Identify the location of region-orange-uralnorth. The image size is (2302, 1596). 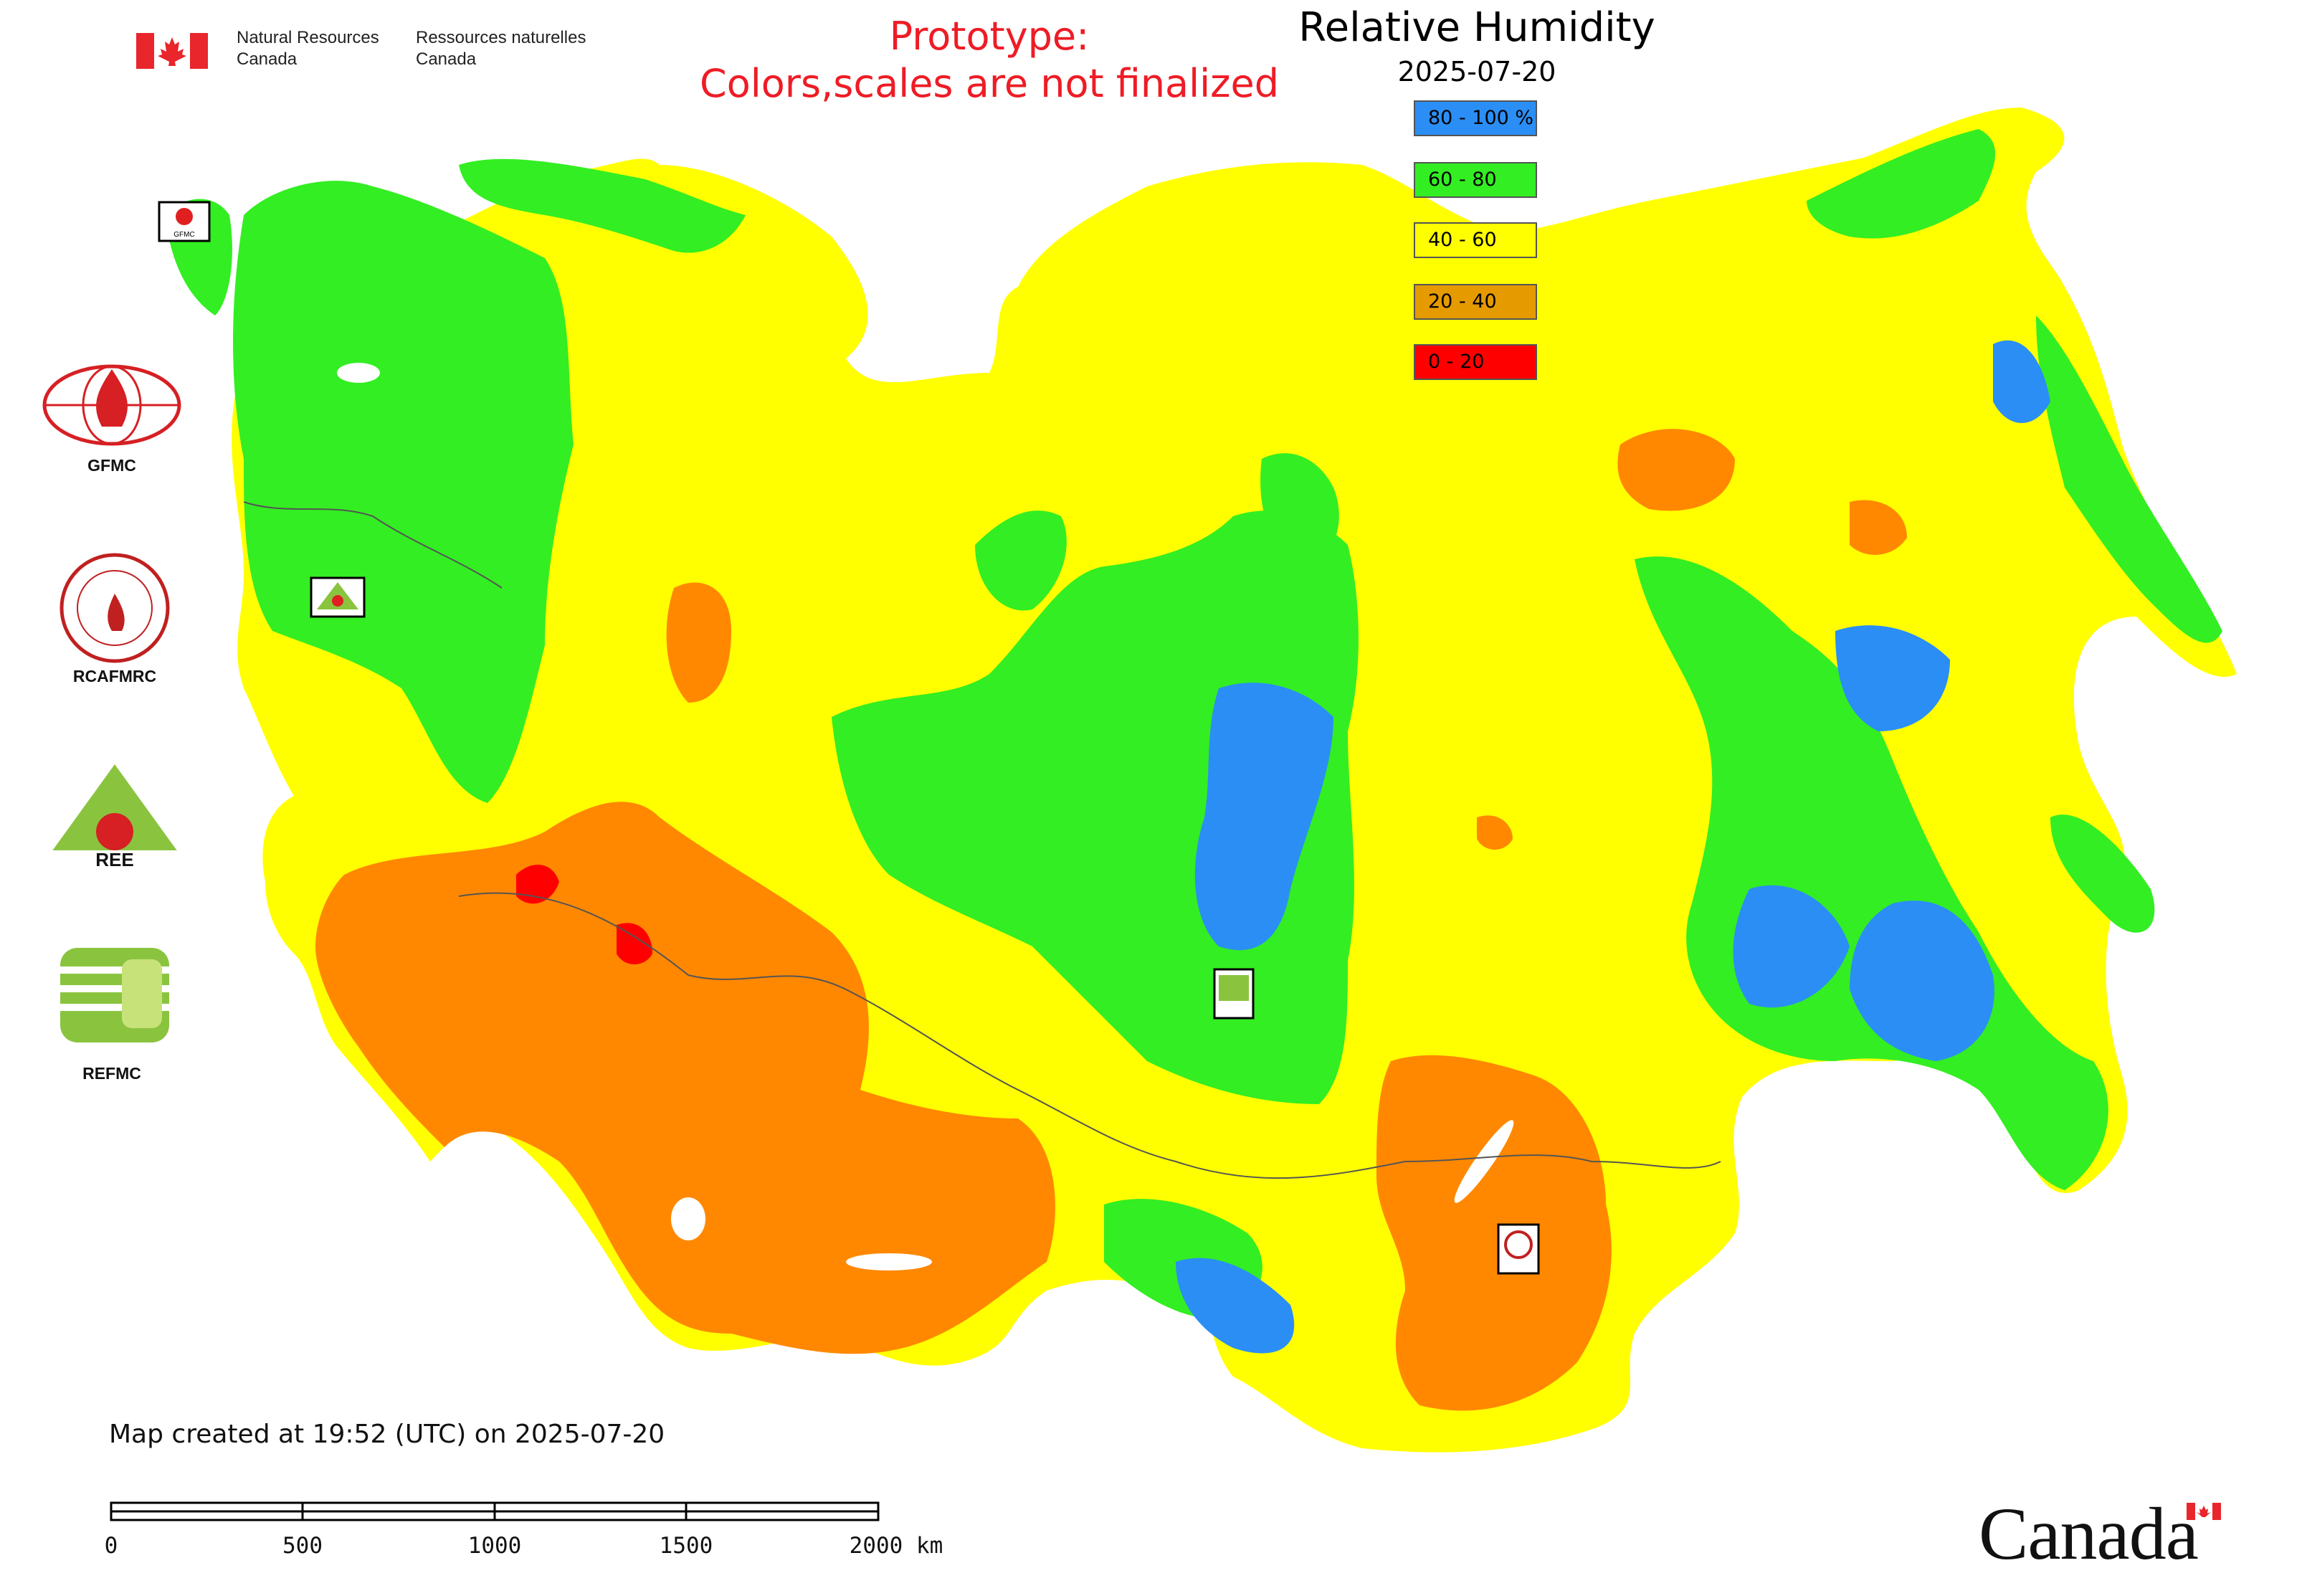
(698, 642).